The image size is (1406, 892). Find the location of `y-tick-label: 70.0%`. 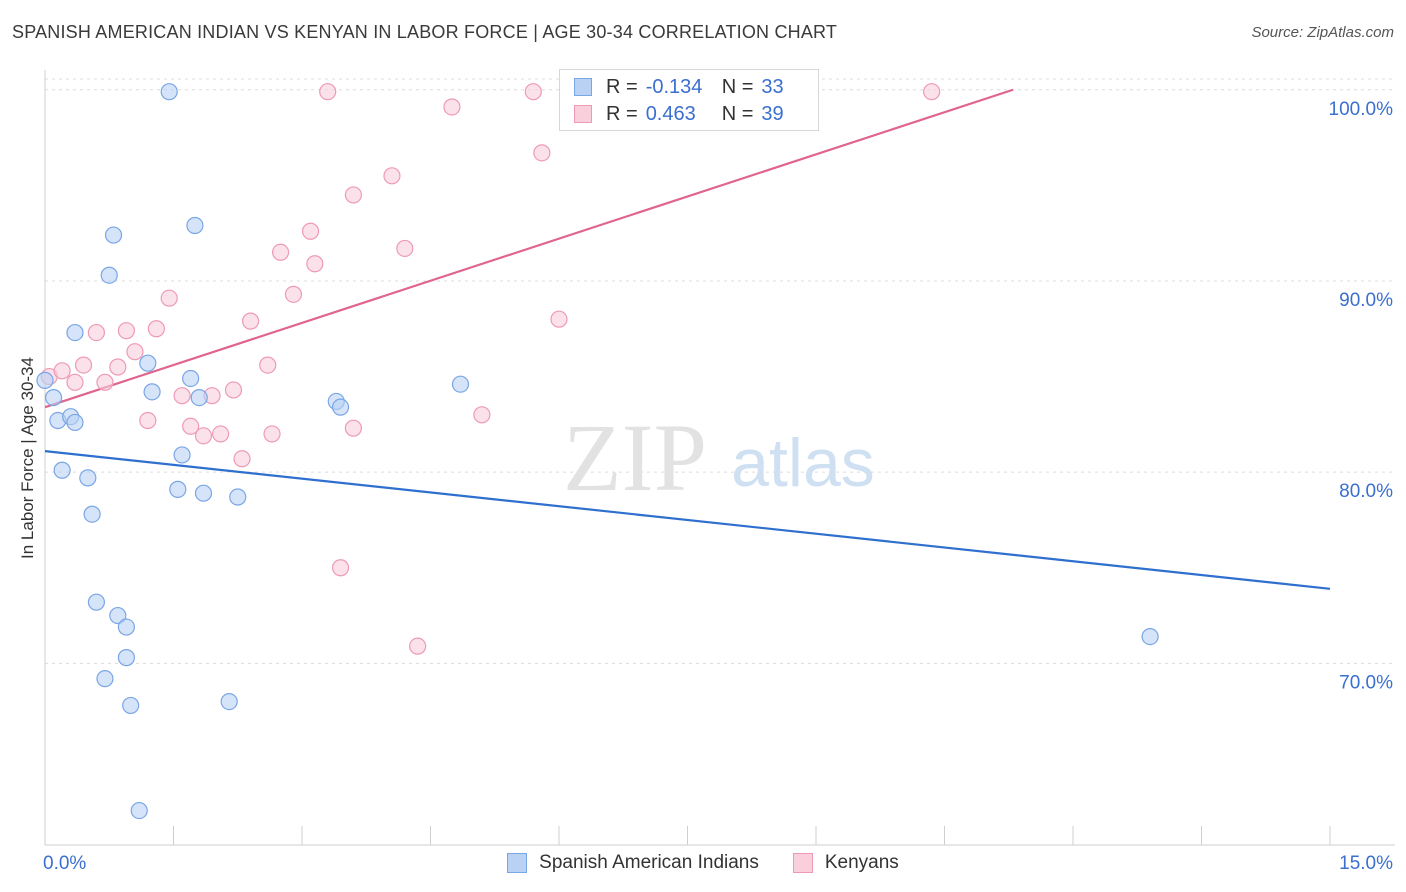

y-tick-label: 70.0% is located at coordinates (1366, 682).